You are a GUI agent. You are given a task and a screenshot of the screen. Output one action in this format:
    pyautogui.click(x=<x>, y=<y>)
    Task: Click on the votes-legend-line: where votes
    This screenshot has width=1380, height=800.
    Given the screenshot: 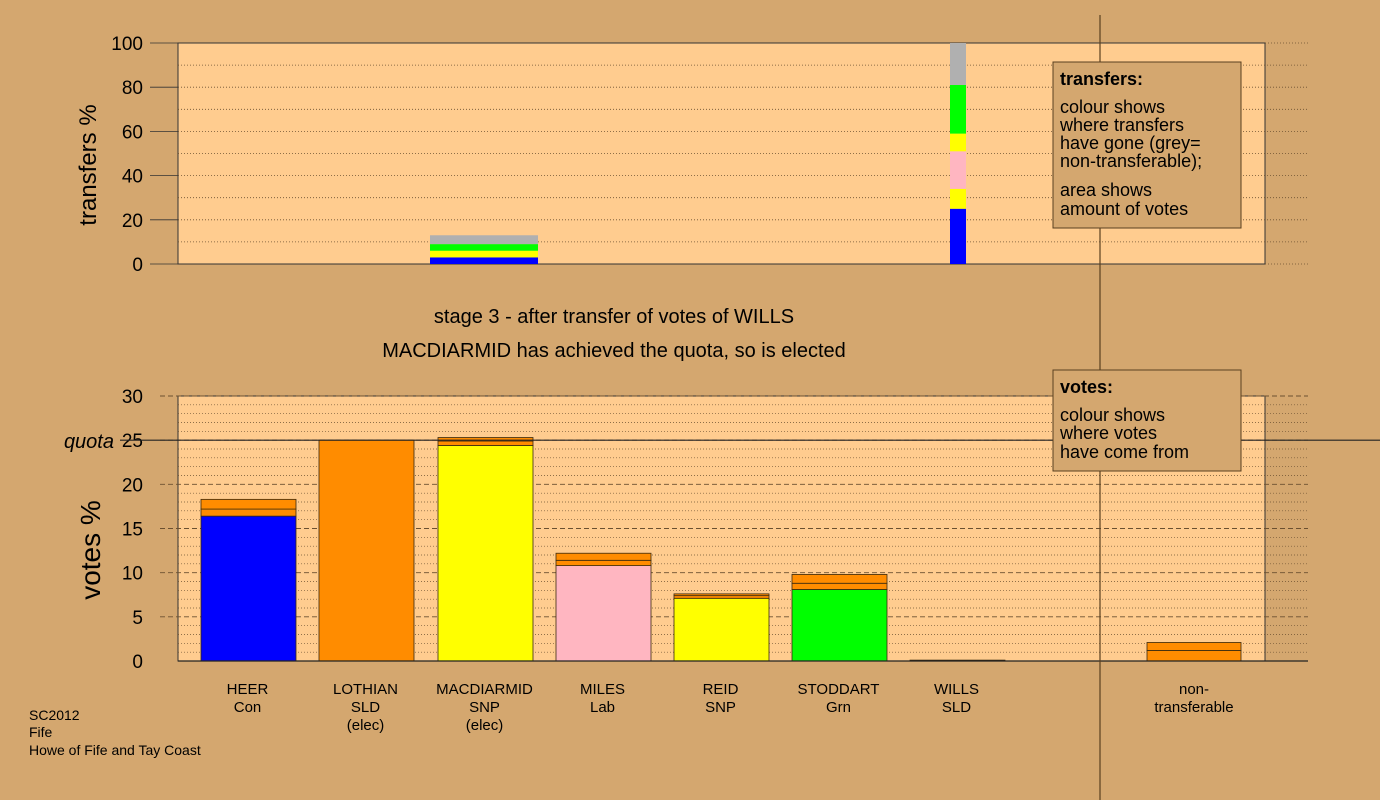 What is the action you would take?
    pyautogui.click(x=1108, y=433)
    